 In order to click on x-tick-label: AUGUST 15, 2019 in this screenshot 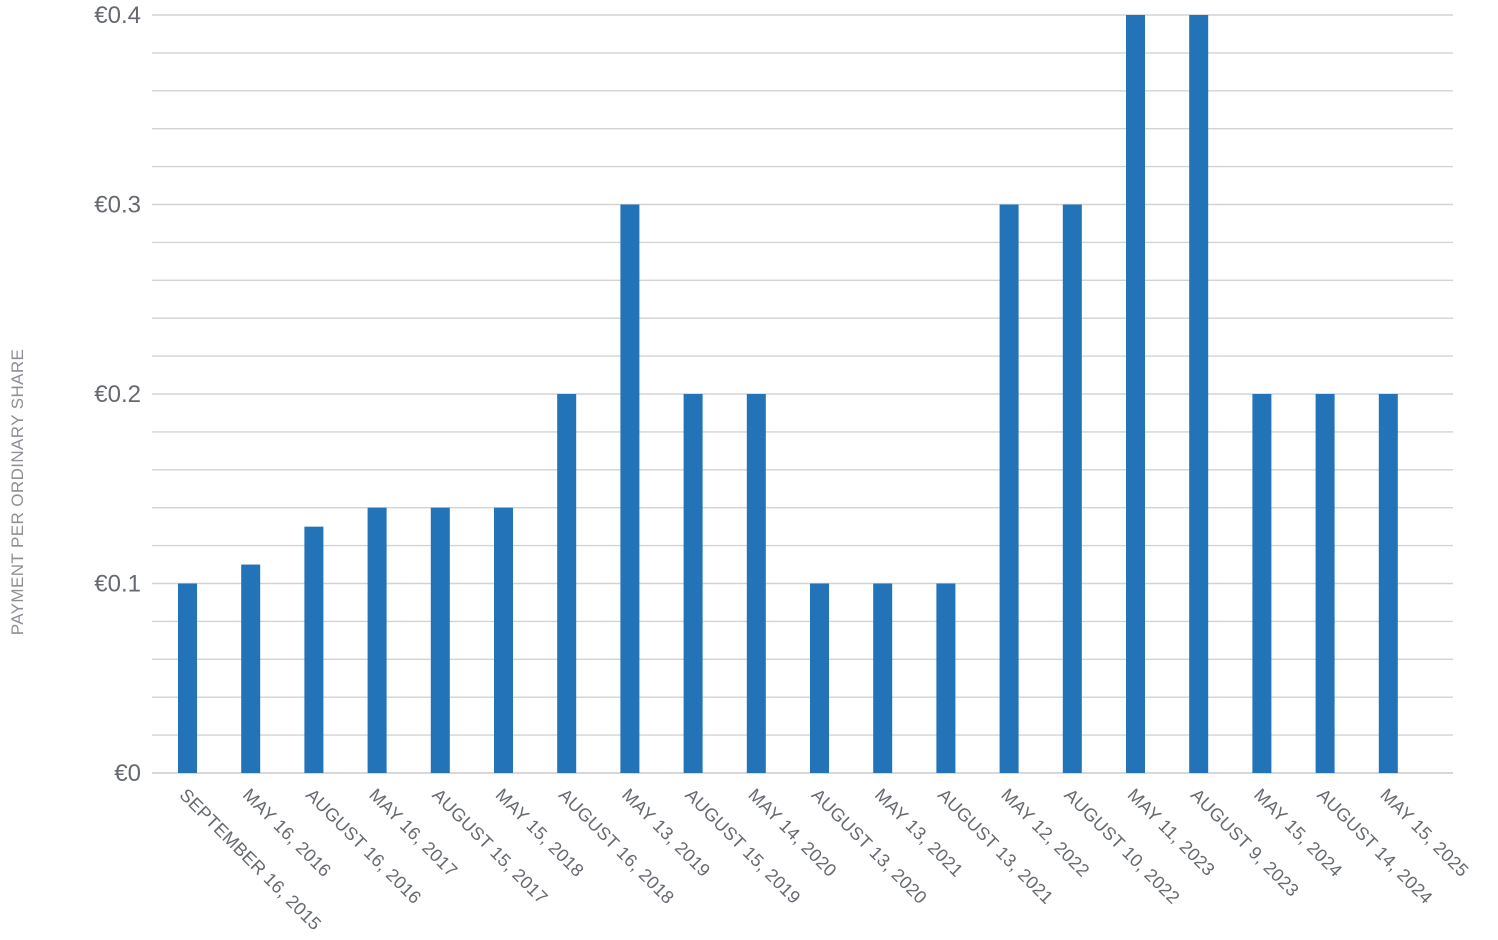, I will do `click(742, 846)`.